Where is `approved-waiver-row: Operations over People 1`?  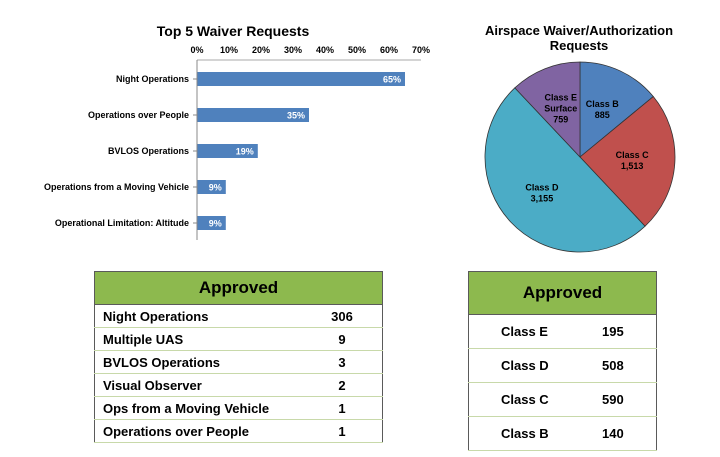 approved-waiver-row: Operations over People 1 is located at coordinates (238, 431).